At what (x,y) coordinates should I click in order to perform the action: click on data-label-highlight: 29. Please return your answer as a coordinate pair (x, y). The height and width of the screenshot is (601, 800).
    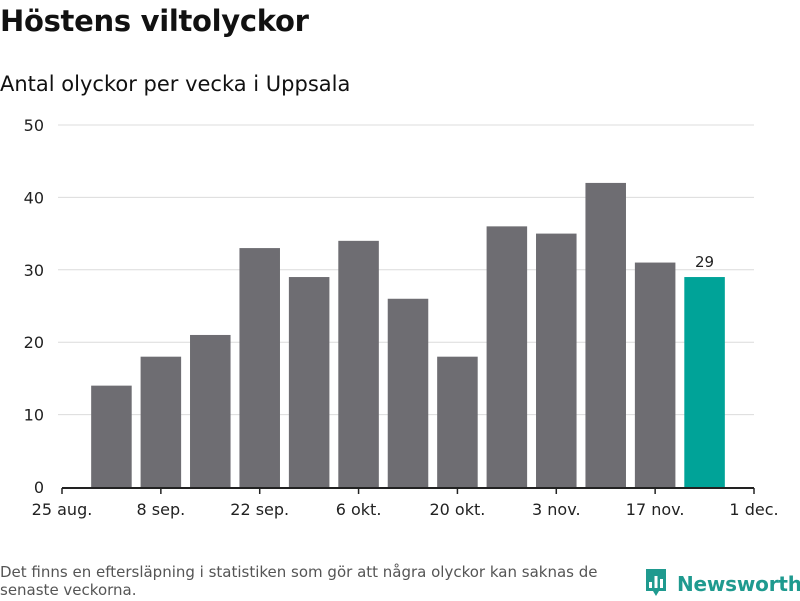
    Looking at the image, I should click on (704, 262).